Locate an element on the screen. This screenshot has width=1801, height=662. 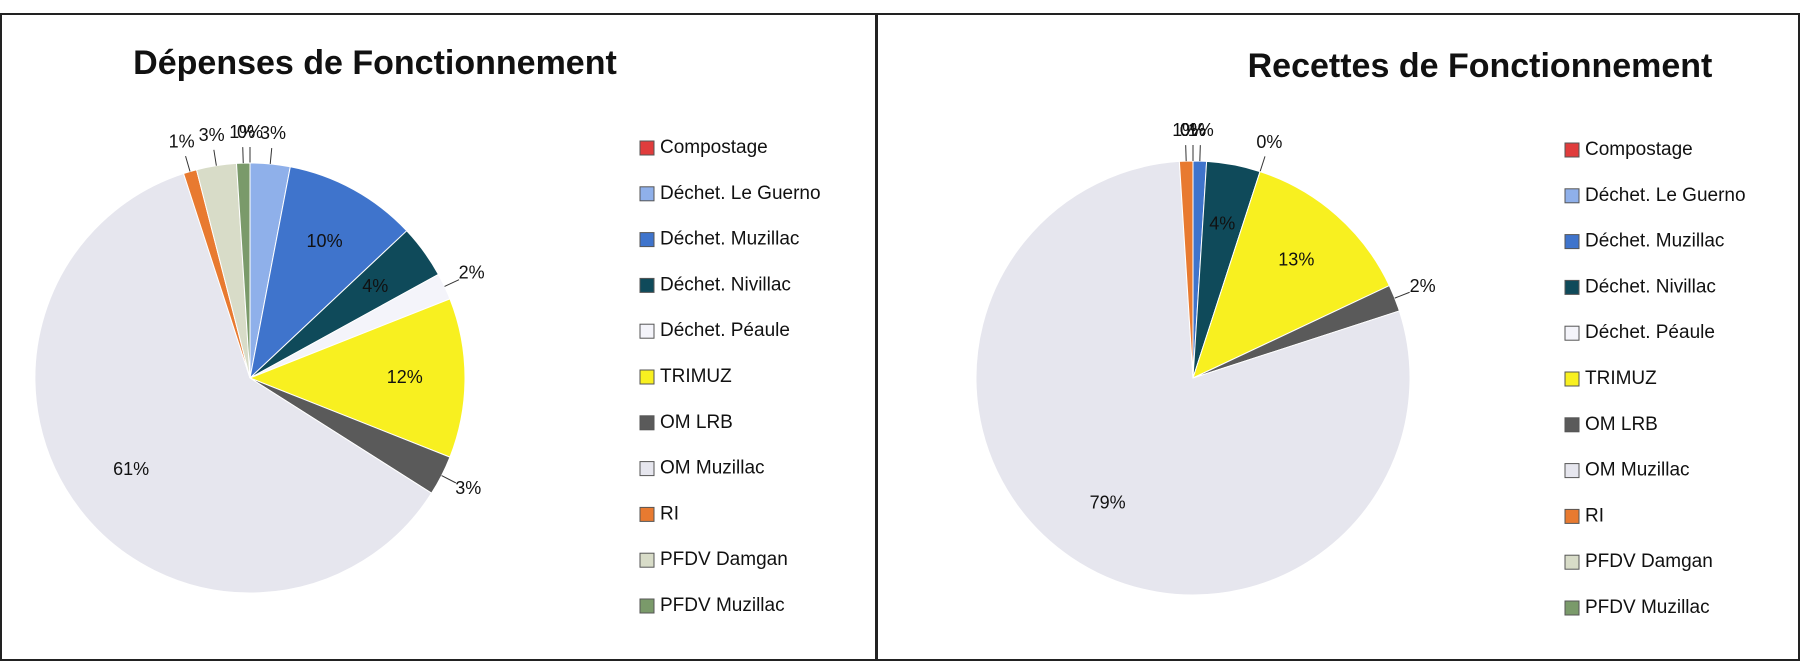
data-label: 12% is located at coordinates (405, 377).